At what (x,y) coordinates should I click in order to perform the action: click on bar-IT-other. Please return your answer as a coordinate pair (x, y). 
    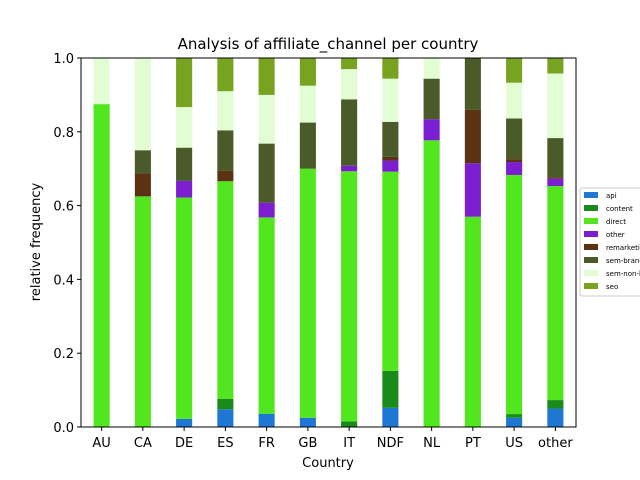
    Looking at the image, I should click on (349, 168).